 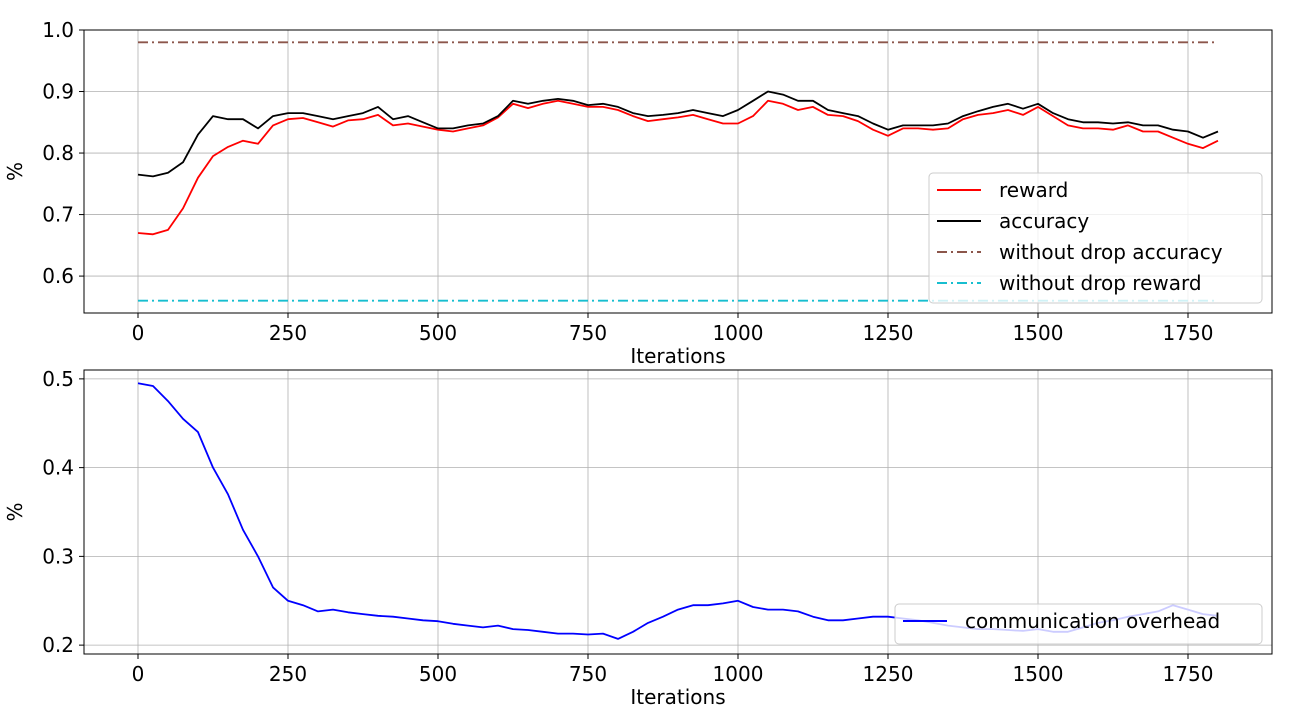 What do you see at coordinates (677, 356) in the screenshot?
I see `chart-0-xlabel: Iterations` at bounding box center [677, 356].